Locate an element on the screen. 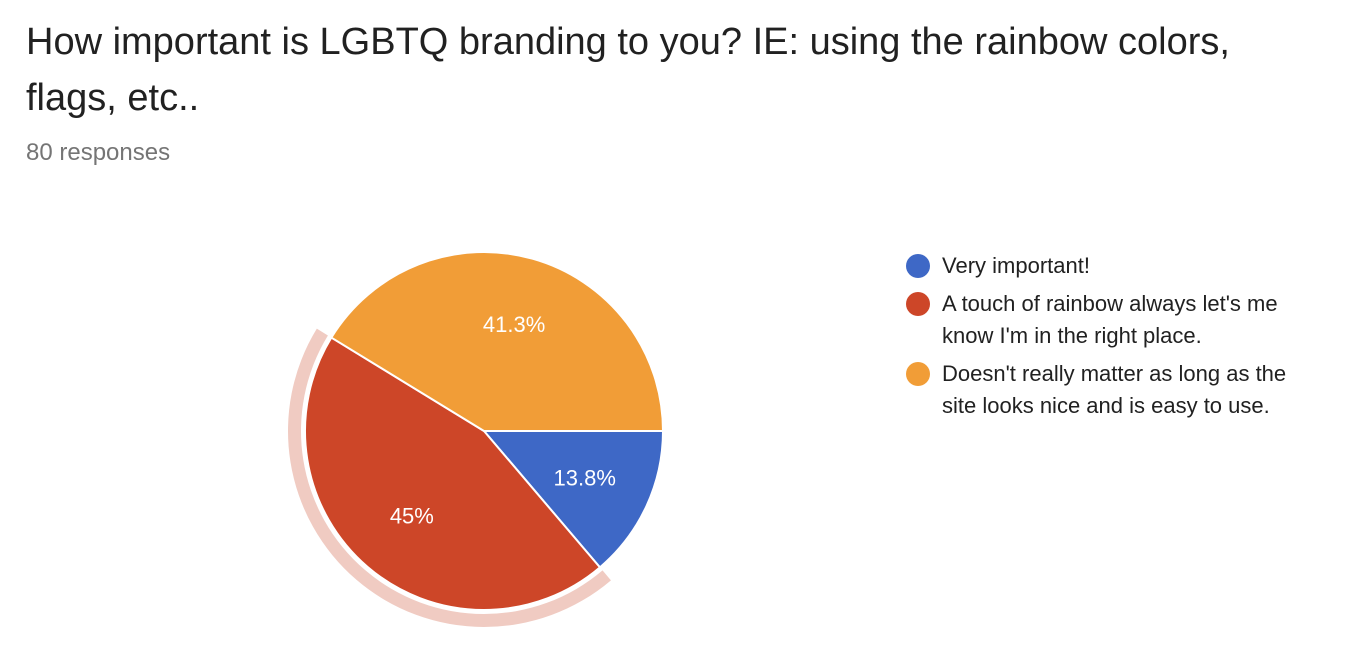 The height and width of the screenshot is (652, 1348). pie-slice-highlight-a-touch-of-rainbow-always-let-s-me-know- is located at coordinates (449, 478).